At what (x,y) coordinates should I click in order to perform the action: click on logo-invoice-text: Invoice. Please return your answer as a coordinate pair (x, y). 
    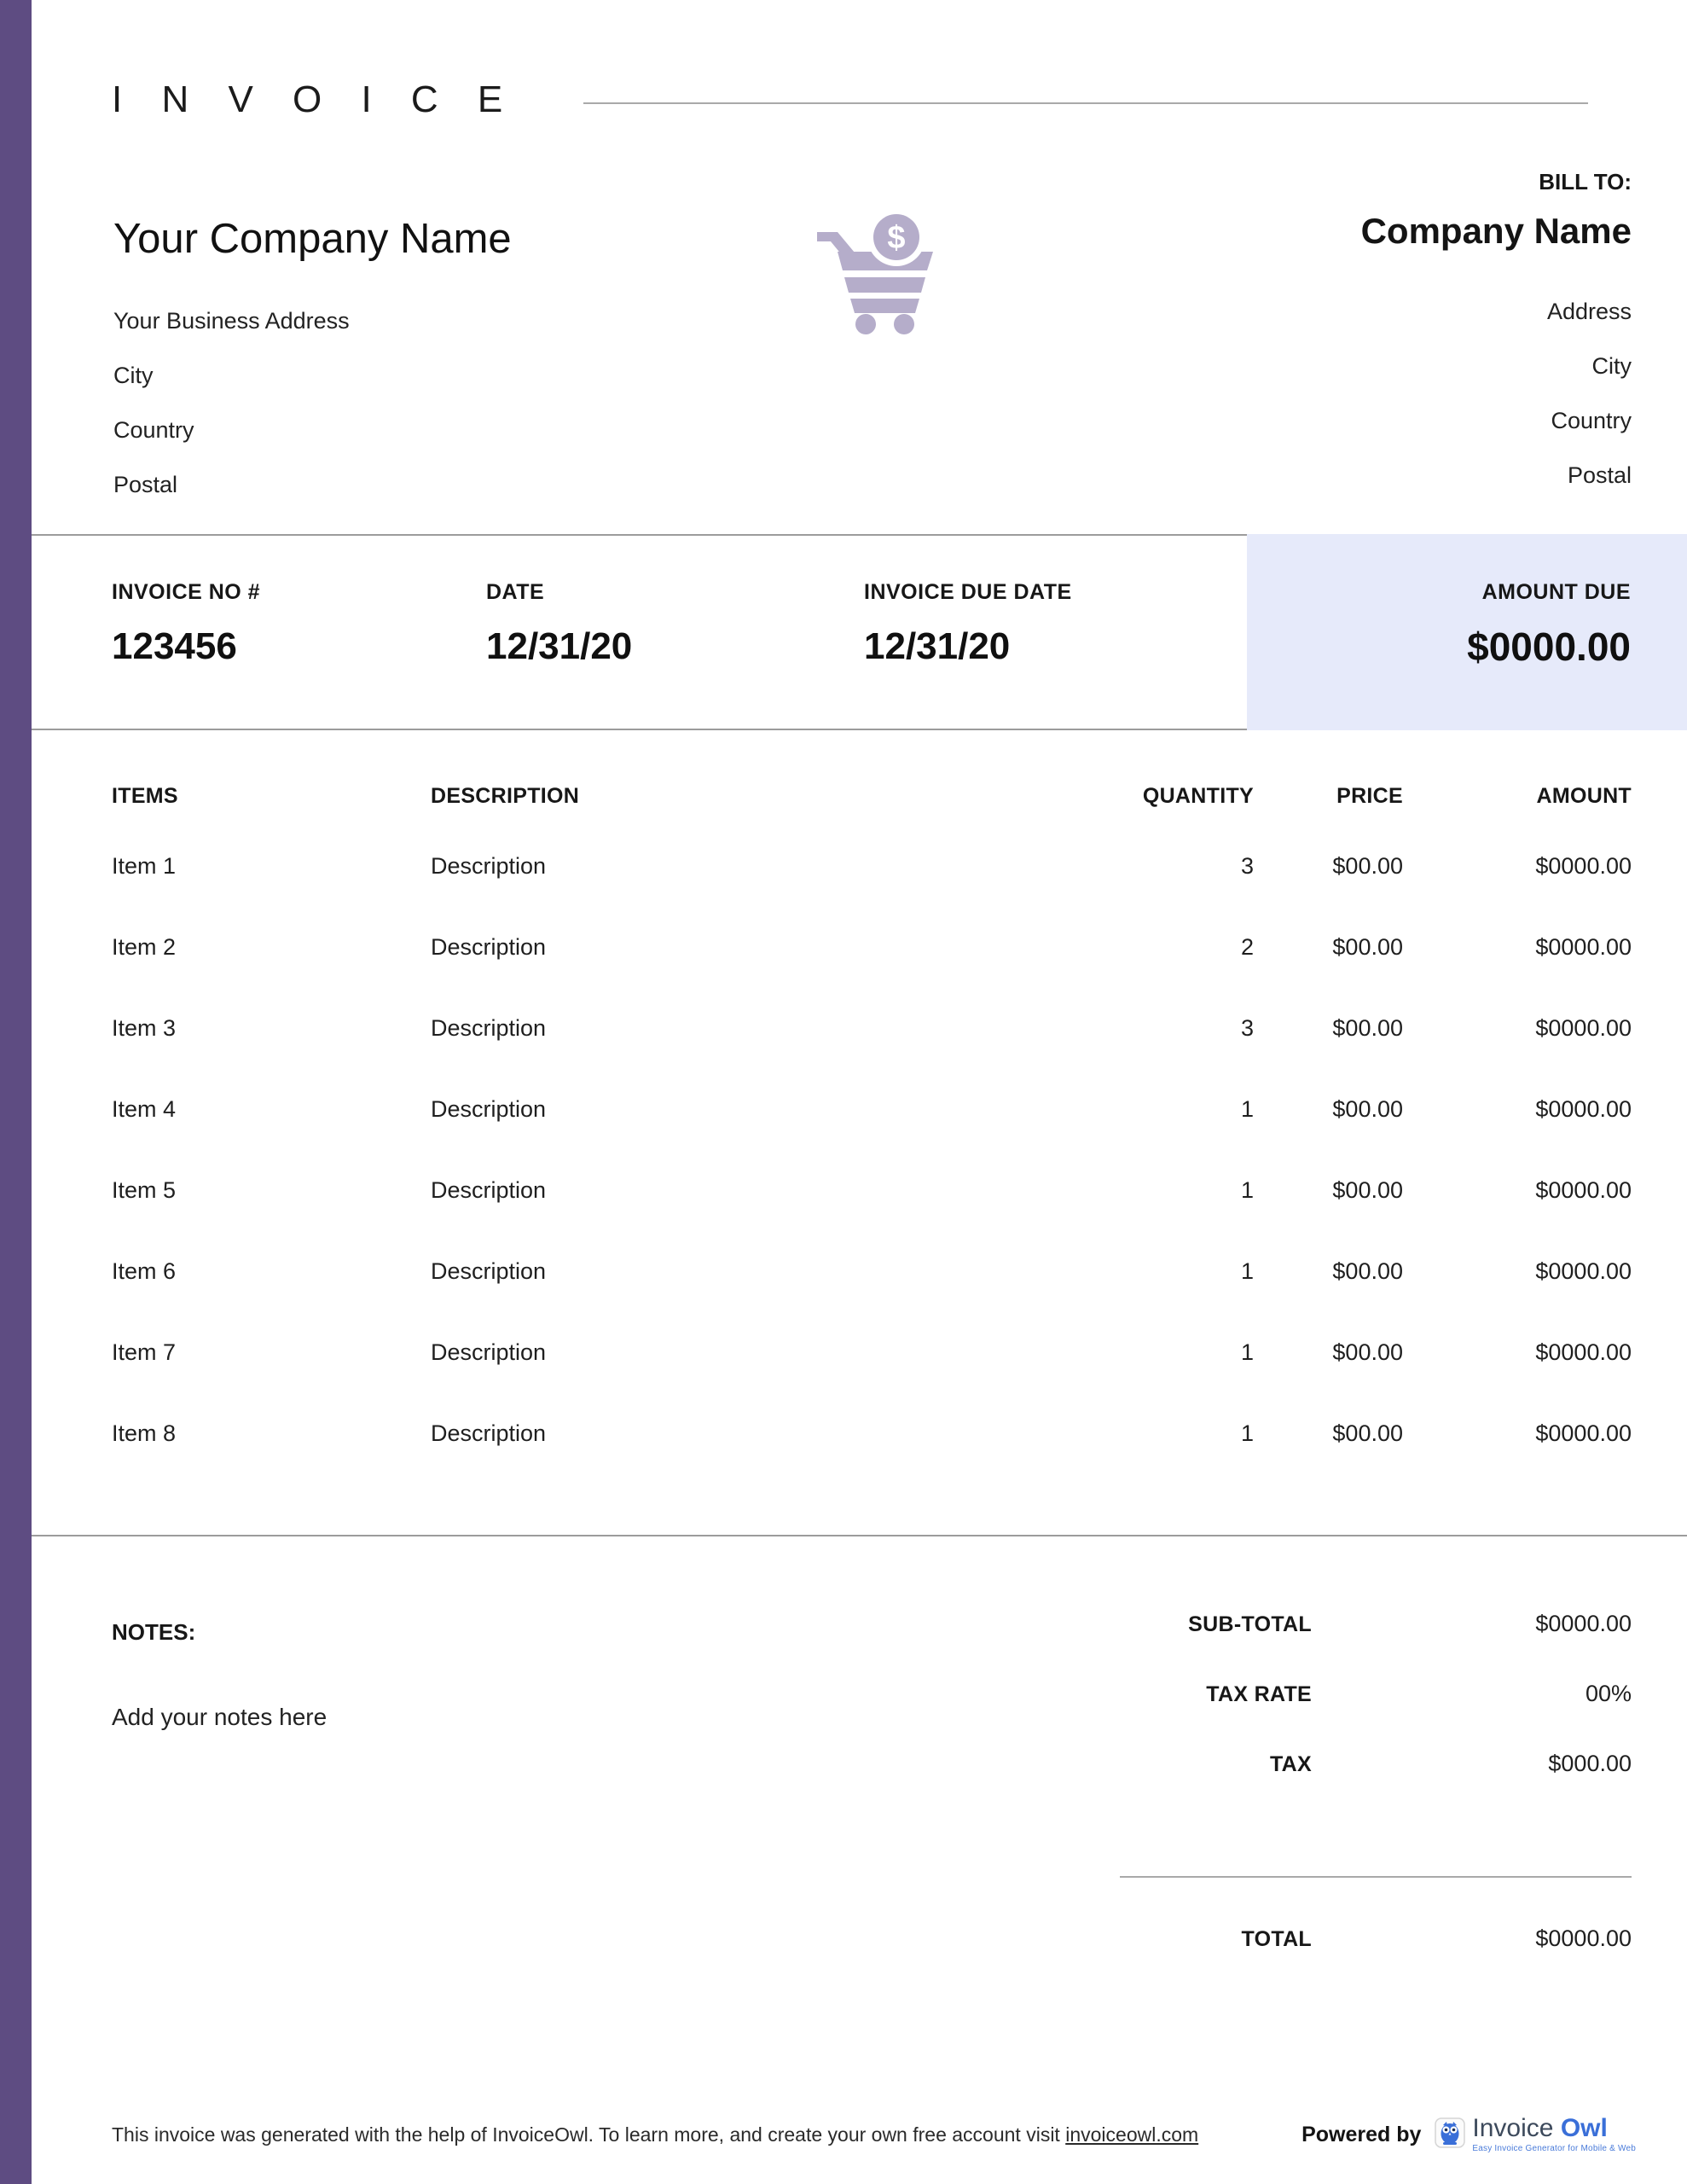
    Looking at the image, I should click on (1513, 2128).